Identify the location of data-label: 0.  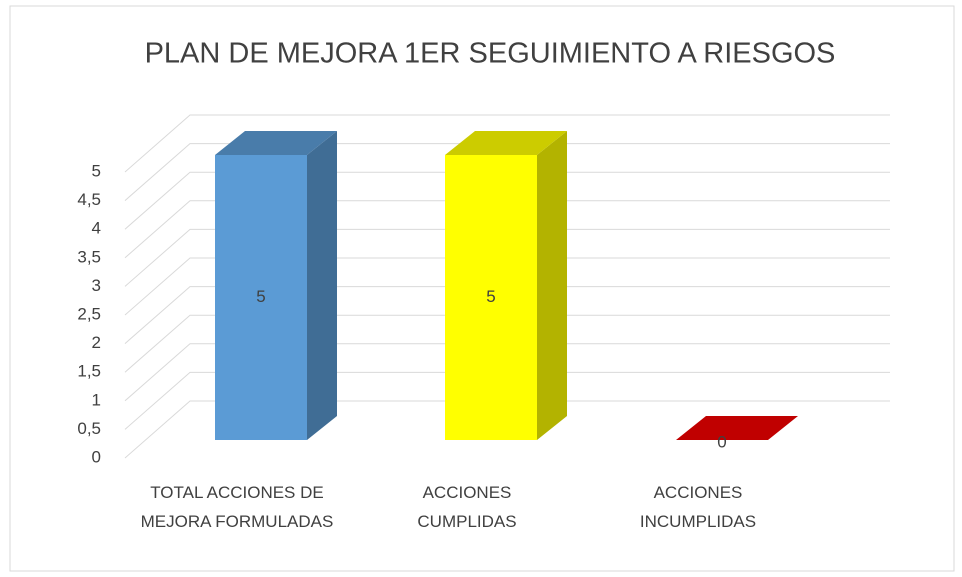
(721, 441).